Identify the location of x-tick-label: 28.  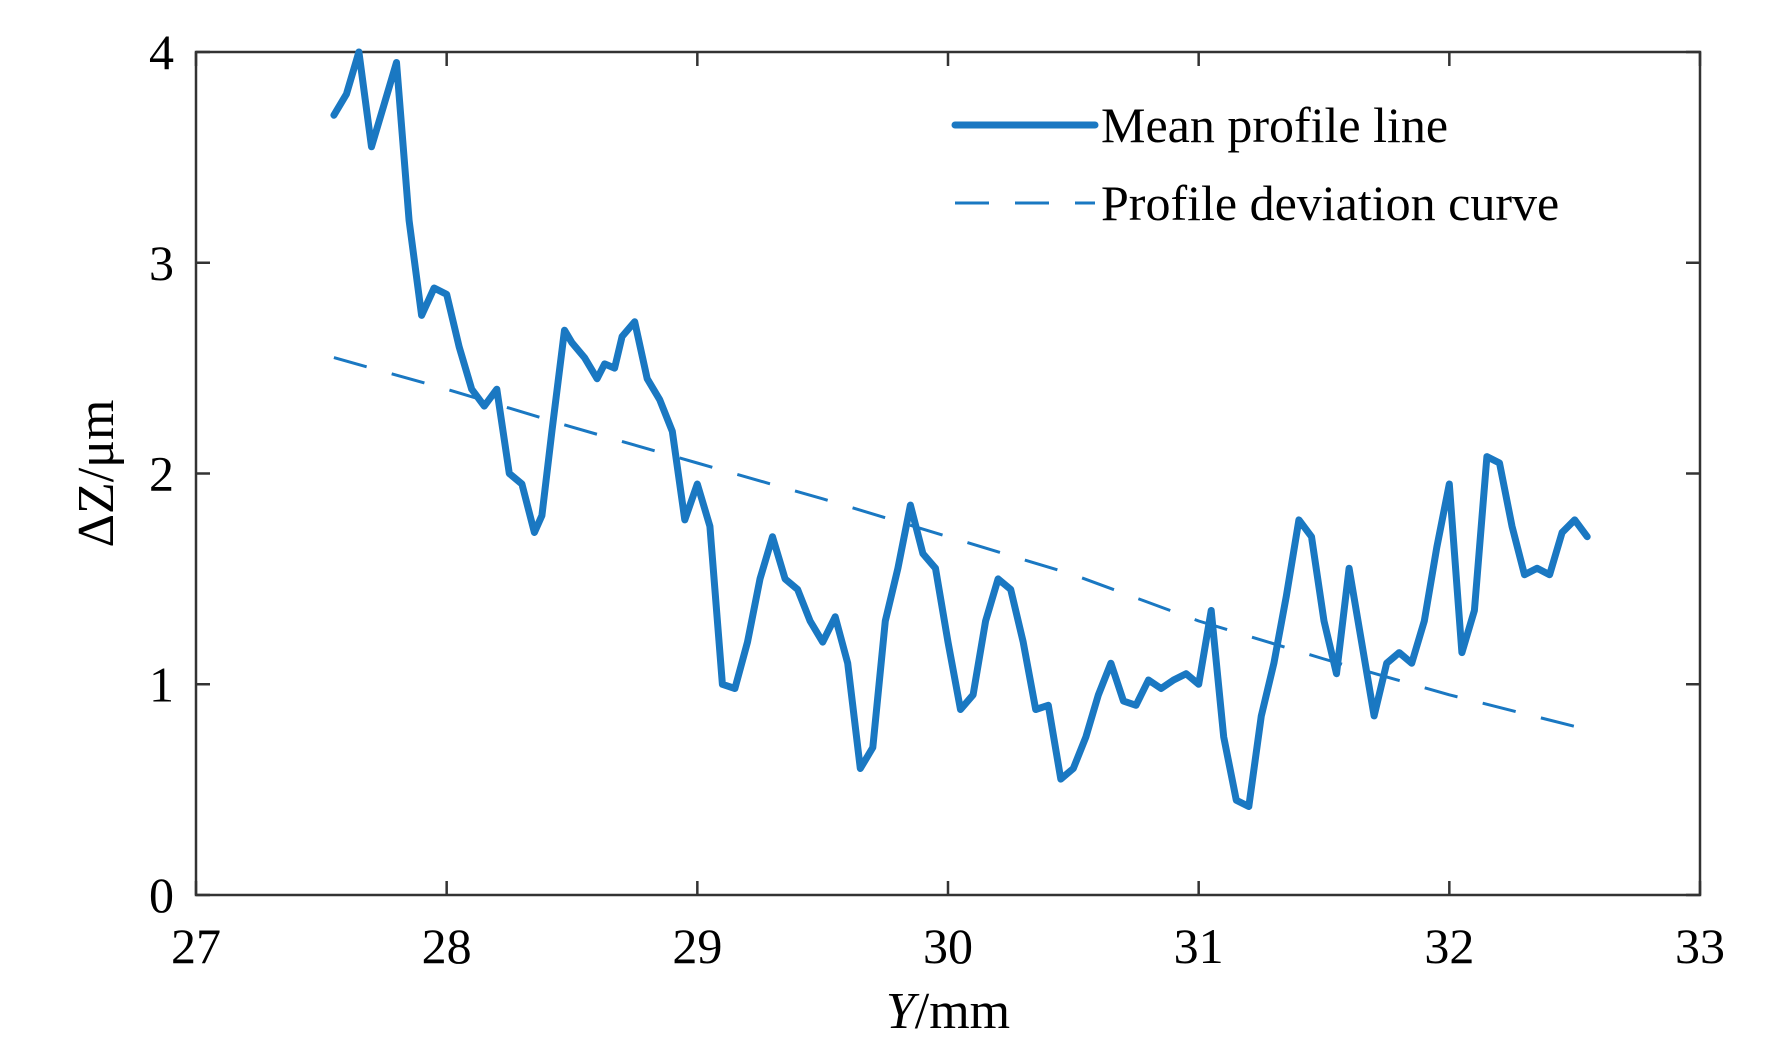
(447, 946).